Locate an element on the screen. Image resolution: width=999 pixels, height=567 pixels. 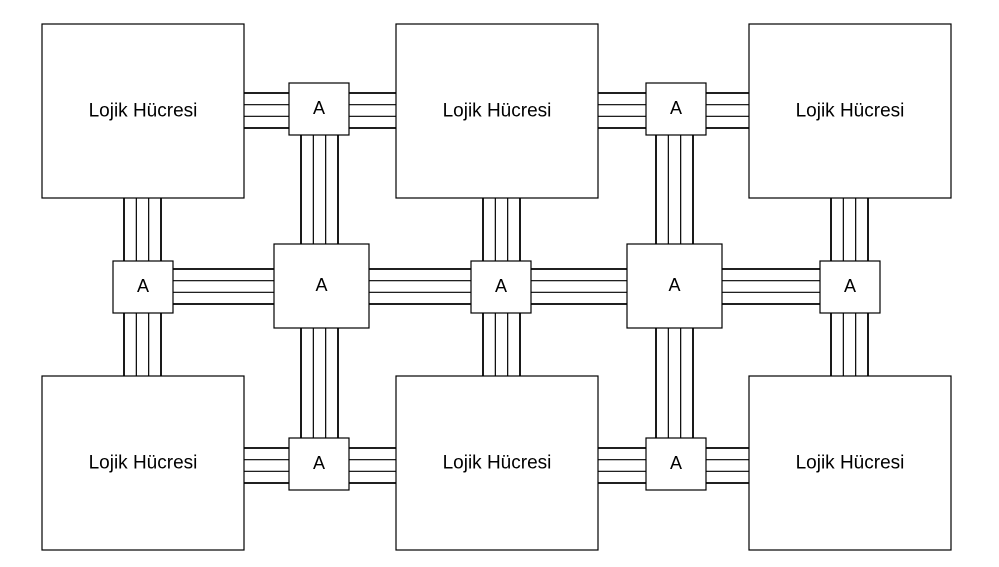
cell-top-middle: Lojik Hücresi is located at coordinates (497, 111).